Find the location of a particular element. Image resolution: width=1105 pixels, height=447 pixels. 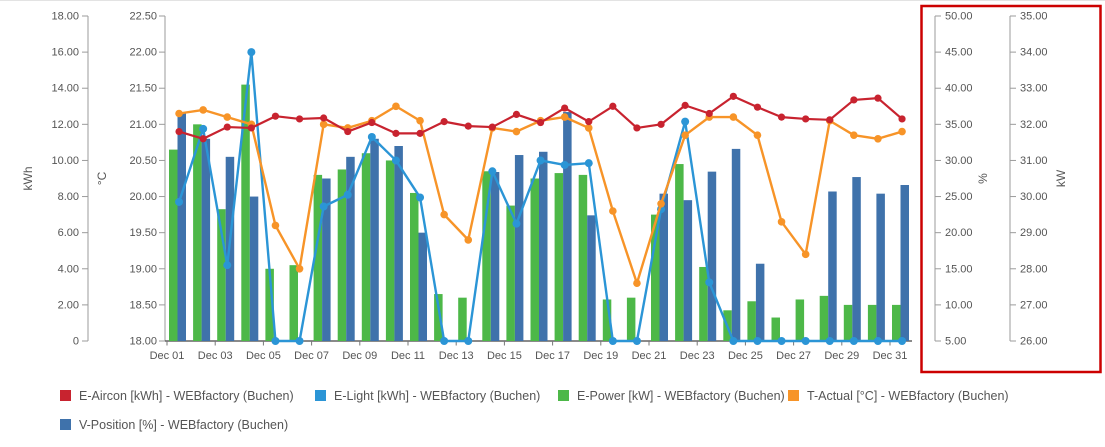

legend-item-e-aircon: E-Aircon [kWh] - WEBfactory (Buchen) is located at coordinates (177, 395).